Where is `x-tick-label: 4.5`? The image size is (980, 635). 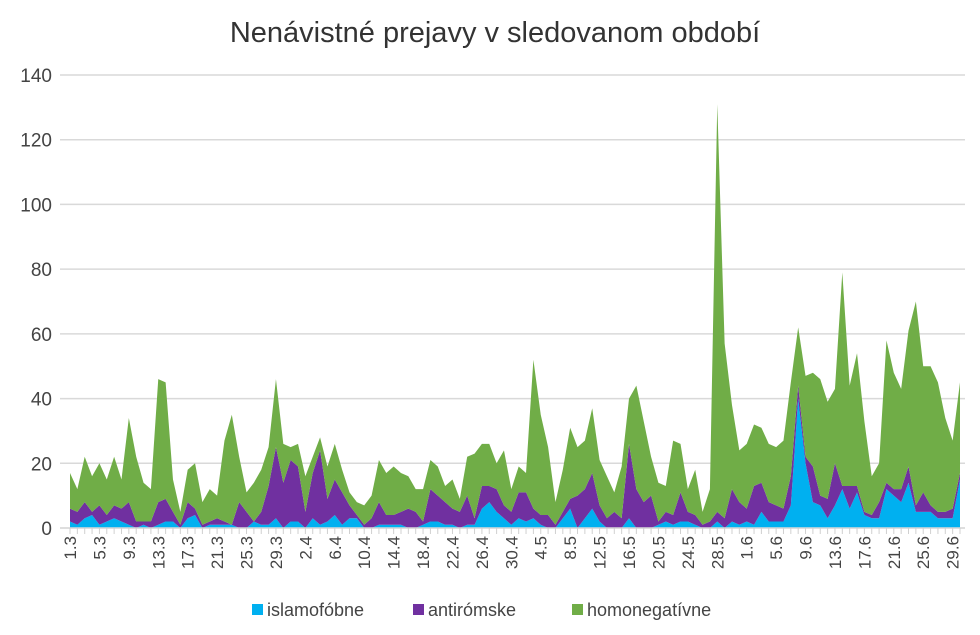 x-tick-label: 4.5 is located at coordinates (541, 548).